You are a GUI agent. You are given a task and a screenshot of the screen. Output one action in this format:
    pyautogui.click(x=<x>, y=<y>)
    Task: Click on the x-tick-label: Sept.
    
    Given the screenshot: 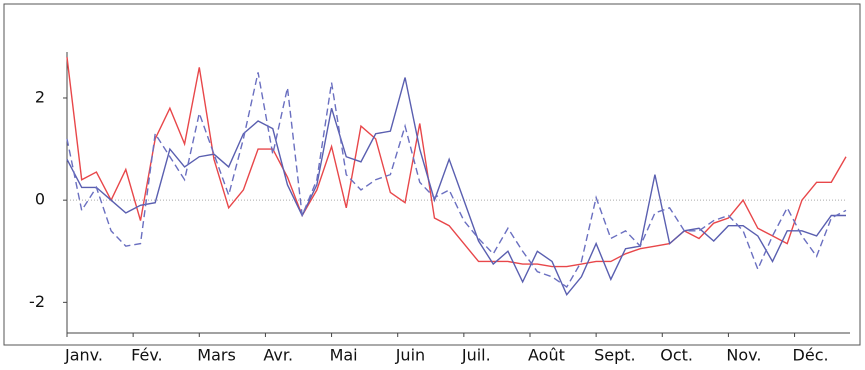 What is the action you would take?
    pyautogui.click(x=615, y=355)
    